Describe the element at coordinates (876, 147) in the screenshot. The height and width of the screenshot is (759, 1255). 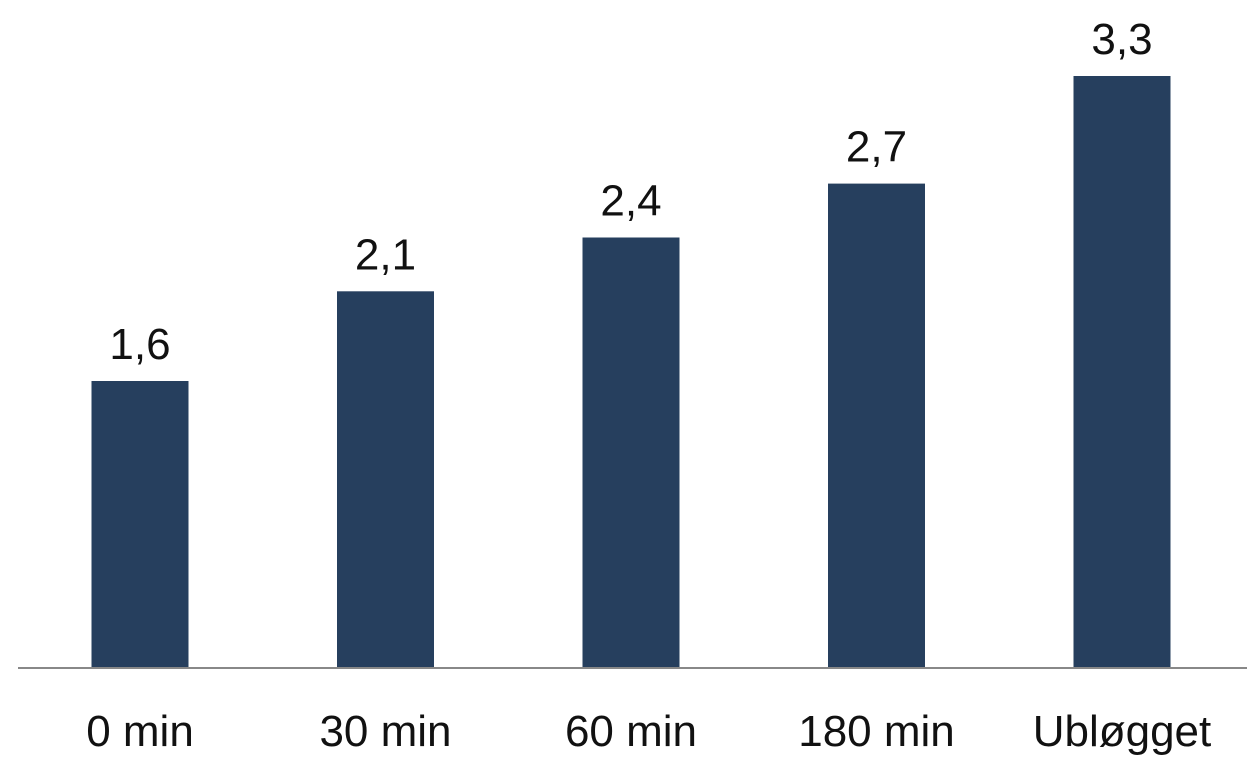
I see `data-label-3: 2,7` at that location.